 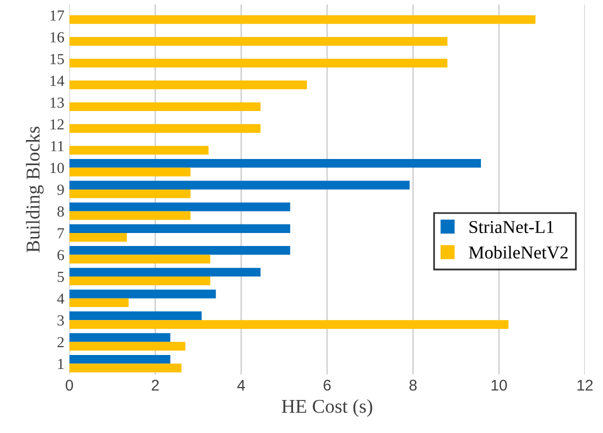 I want to click on y-tick-label: 7, so click(x=61, y=233).